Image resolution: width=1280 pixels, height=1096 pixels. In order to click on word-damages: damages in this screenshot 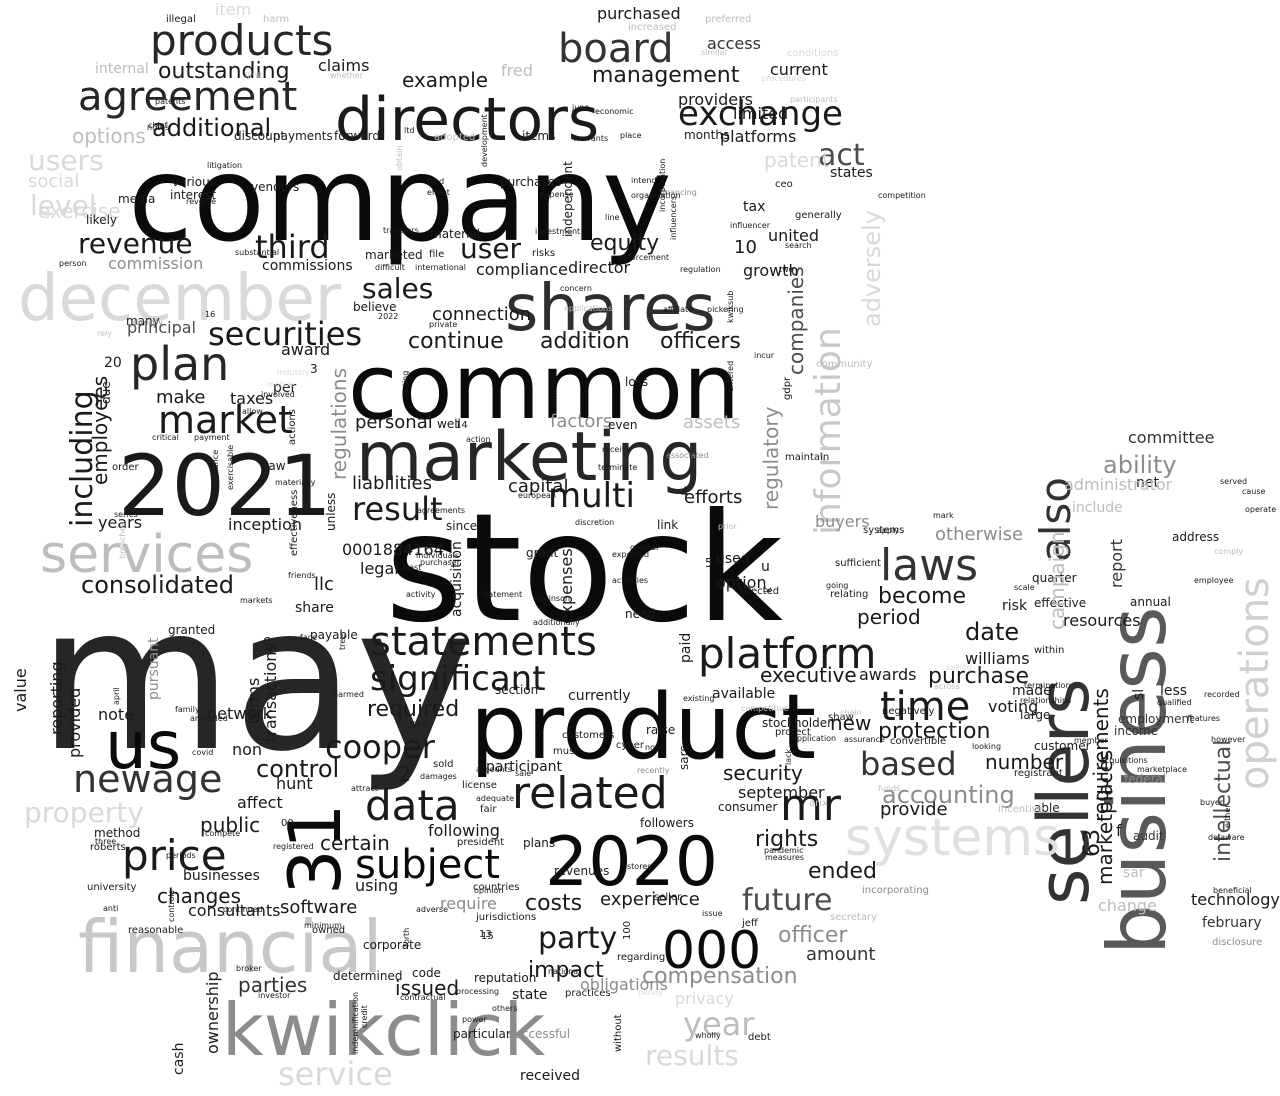, I will do `click(438, 776)`.